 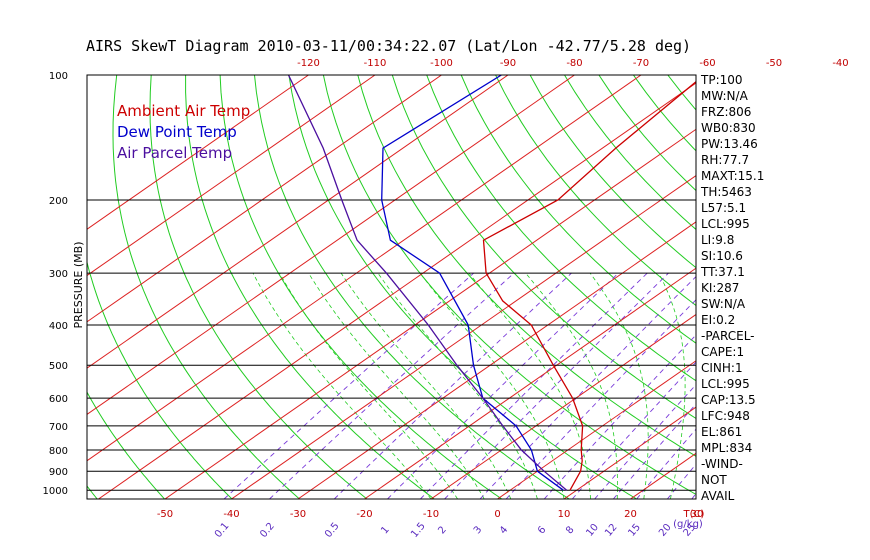 I want to click on mixing-ratio-label: 2, so click(x=442, y=530).